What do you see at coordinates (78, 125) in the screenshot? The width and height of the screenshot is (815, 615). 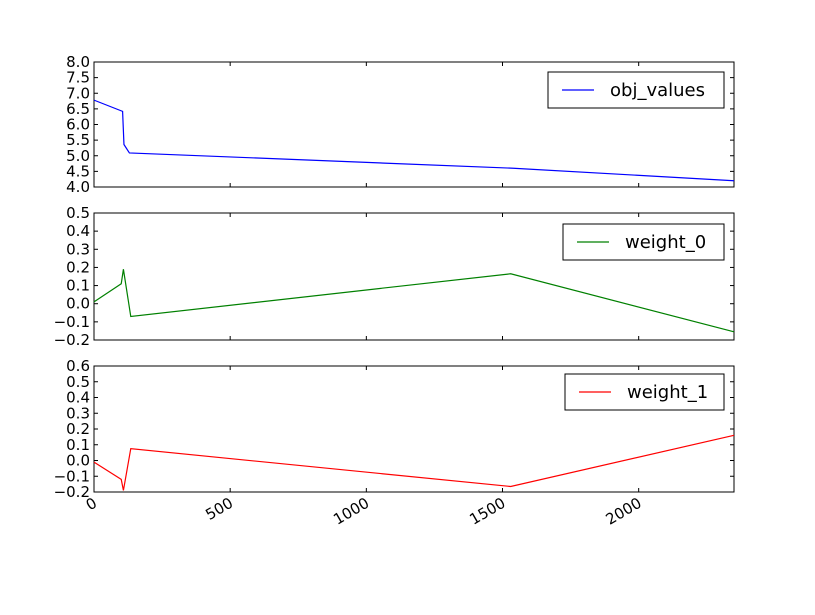 I see `y-tick-label: 6.0` at bounding box center [78, 125].